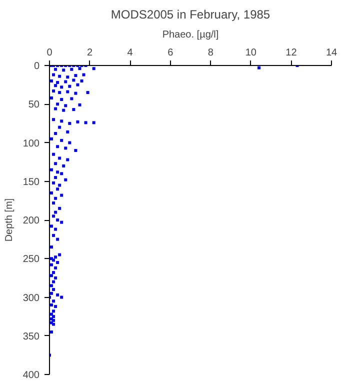 The width and height of the screenshot is (341, 384). I want to click on chart-title: MODS2005 in February, 1985, so click(190, 15).